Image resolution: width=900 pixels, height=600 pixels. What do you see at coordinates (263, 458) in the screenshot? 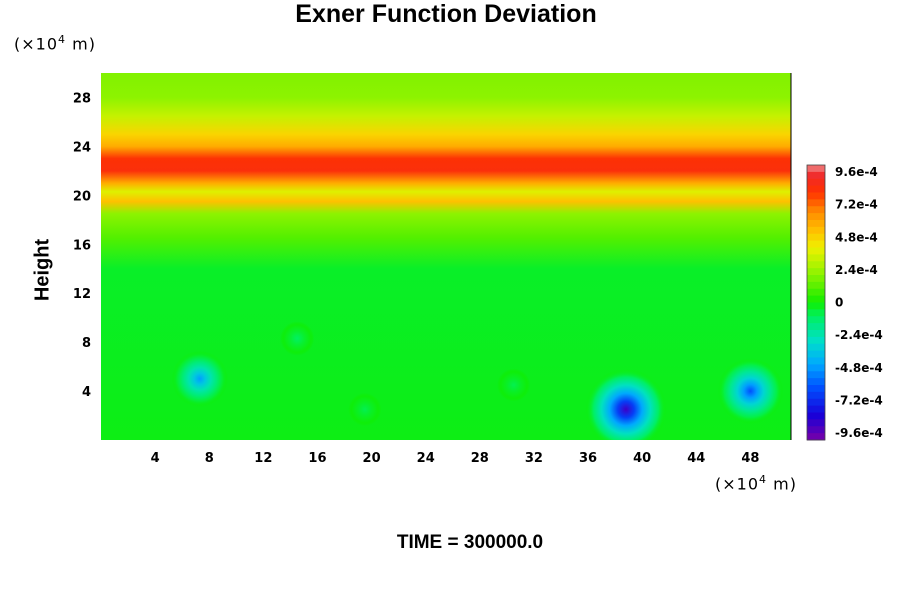
I see `x-tick-label: 12` at bounding box center [263, 458].